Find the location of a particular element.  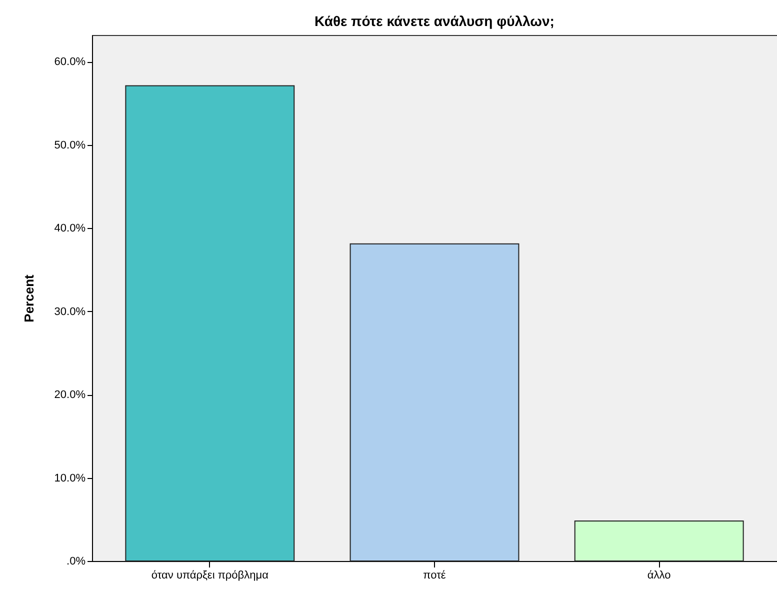

y-tick-label: 20.0% is located at coordinates (70, 395).